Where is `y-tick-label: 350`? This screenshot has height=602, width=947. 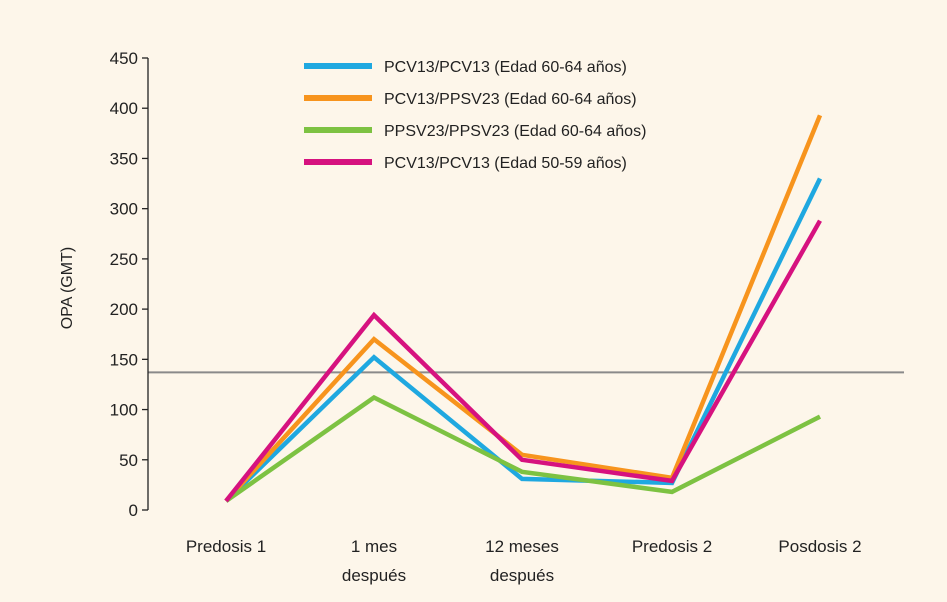 y-tick-label: 350 is located at coordinates (124, 158).